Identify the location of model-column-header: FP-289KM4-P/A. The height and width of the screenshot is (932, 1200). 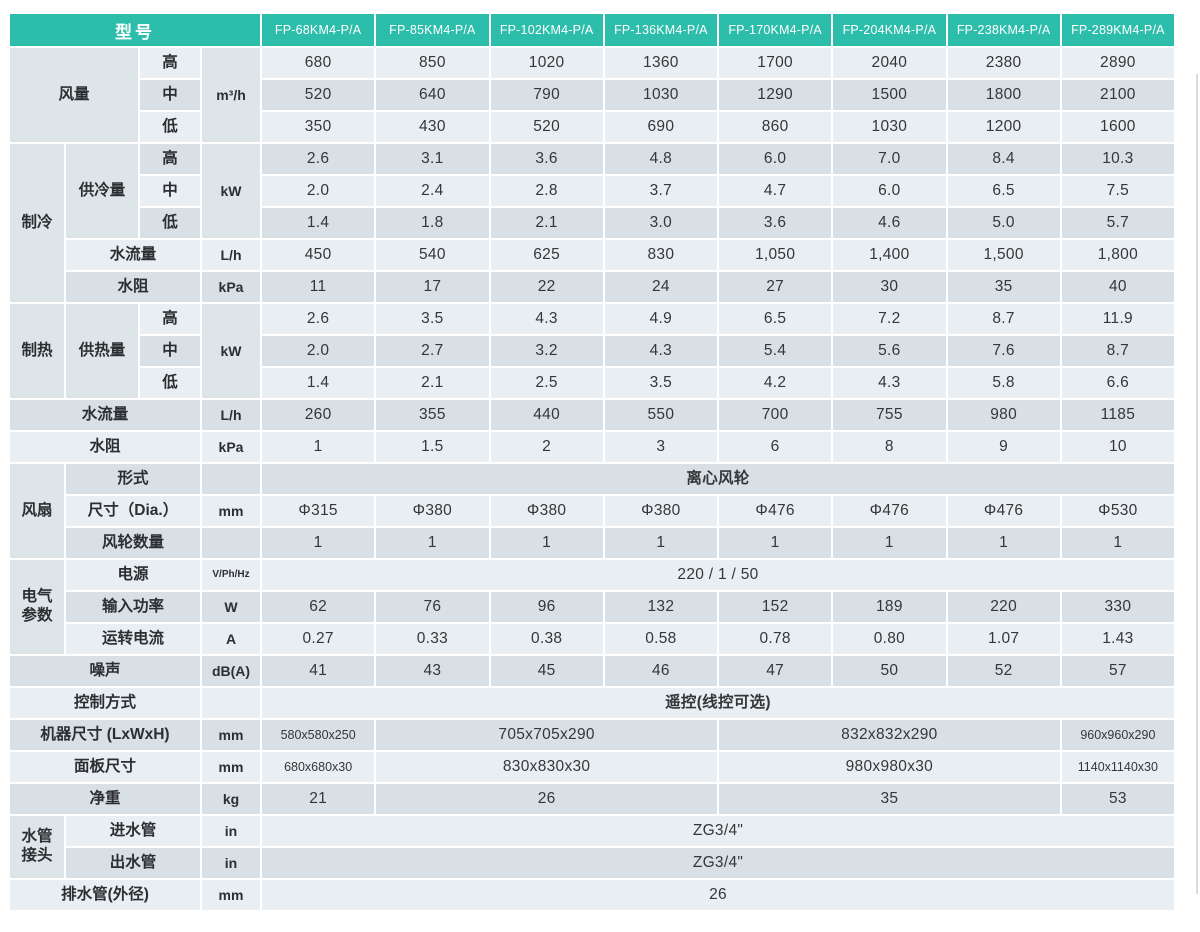
(1117, 30).